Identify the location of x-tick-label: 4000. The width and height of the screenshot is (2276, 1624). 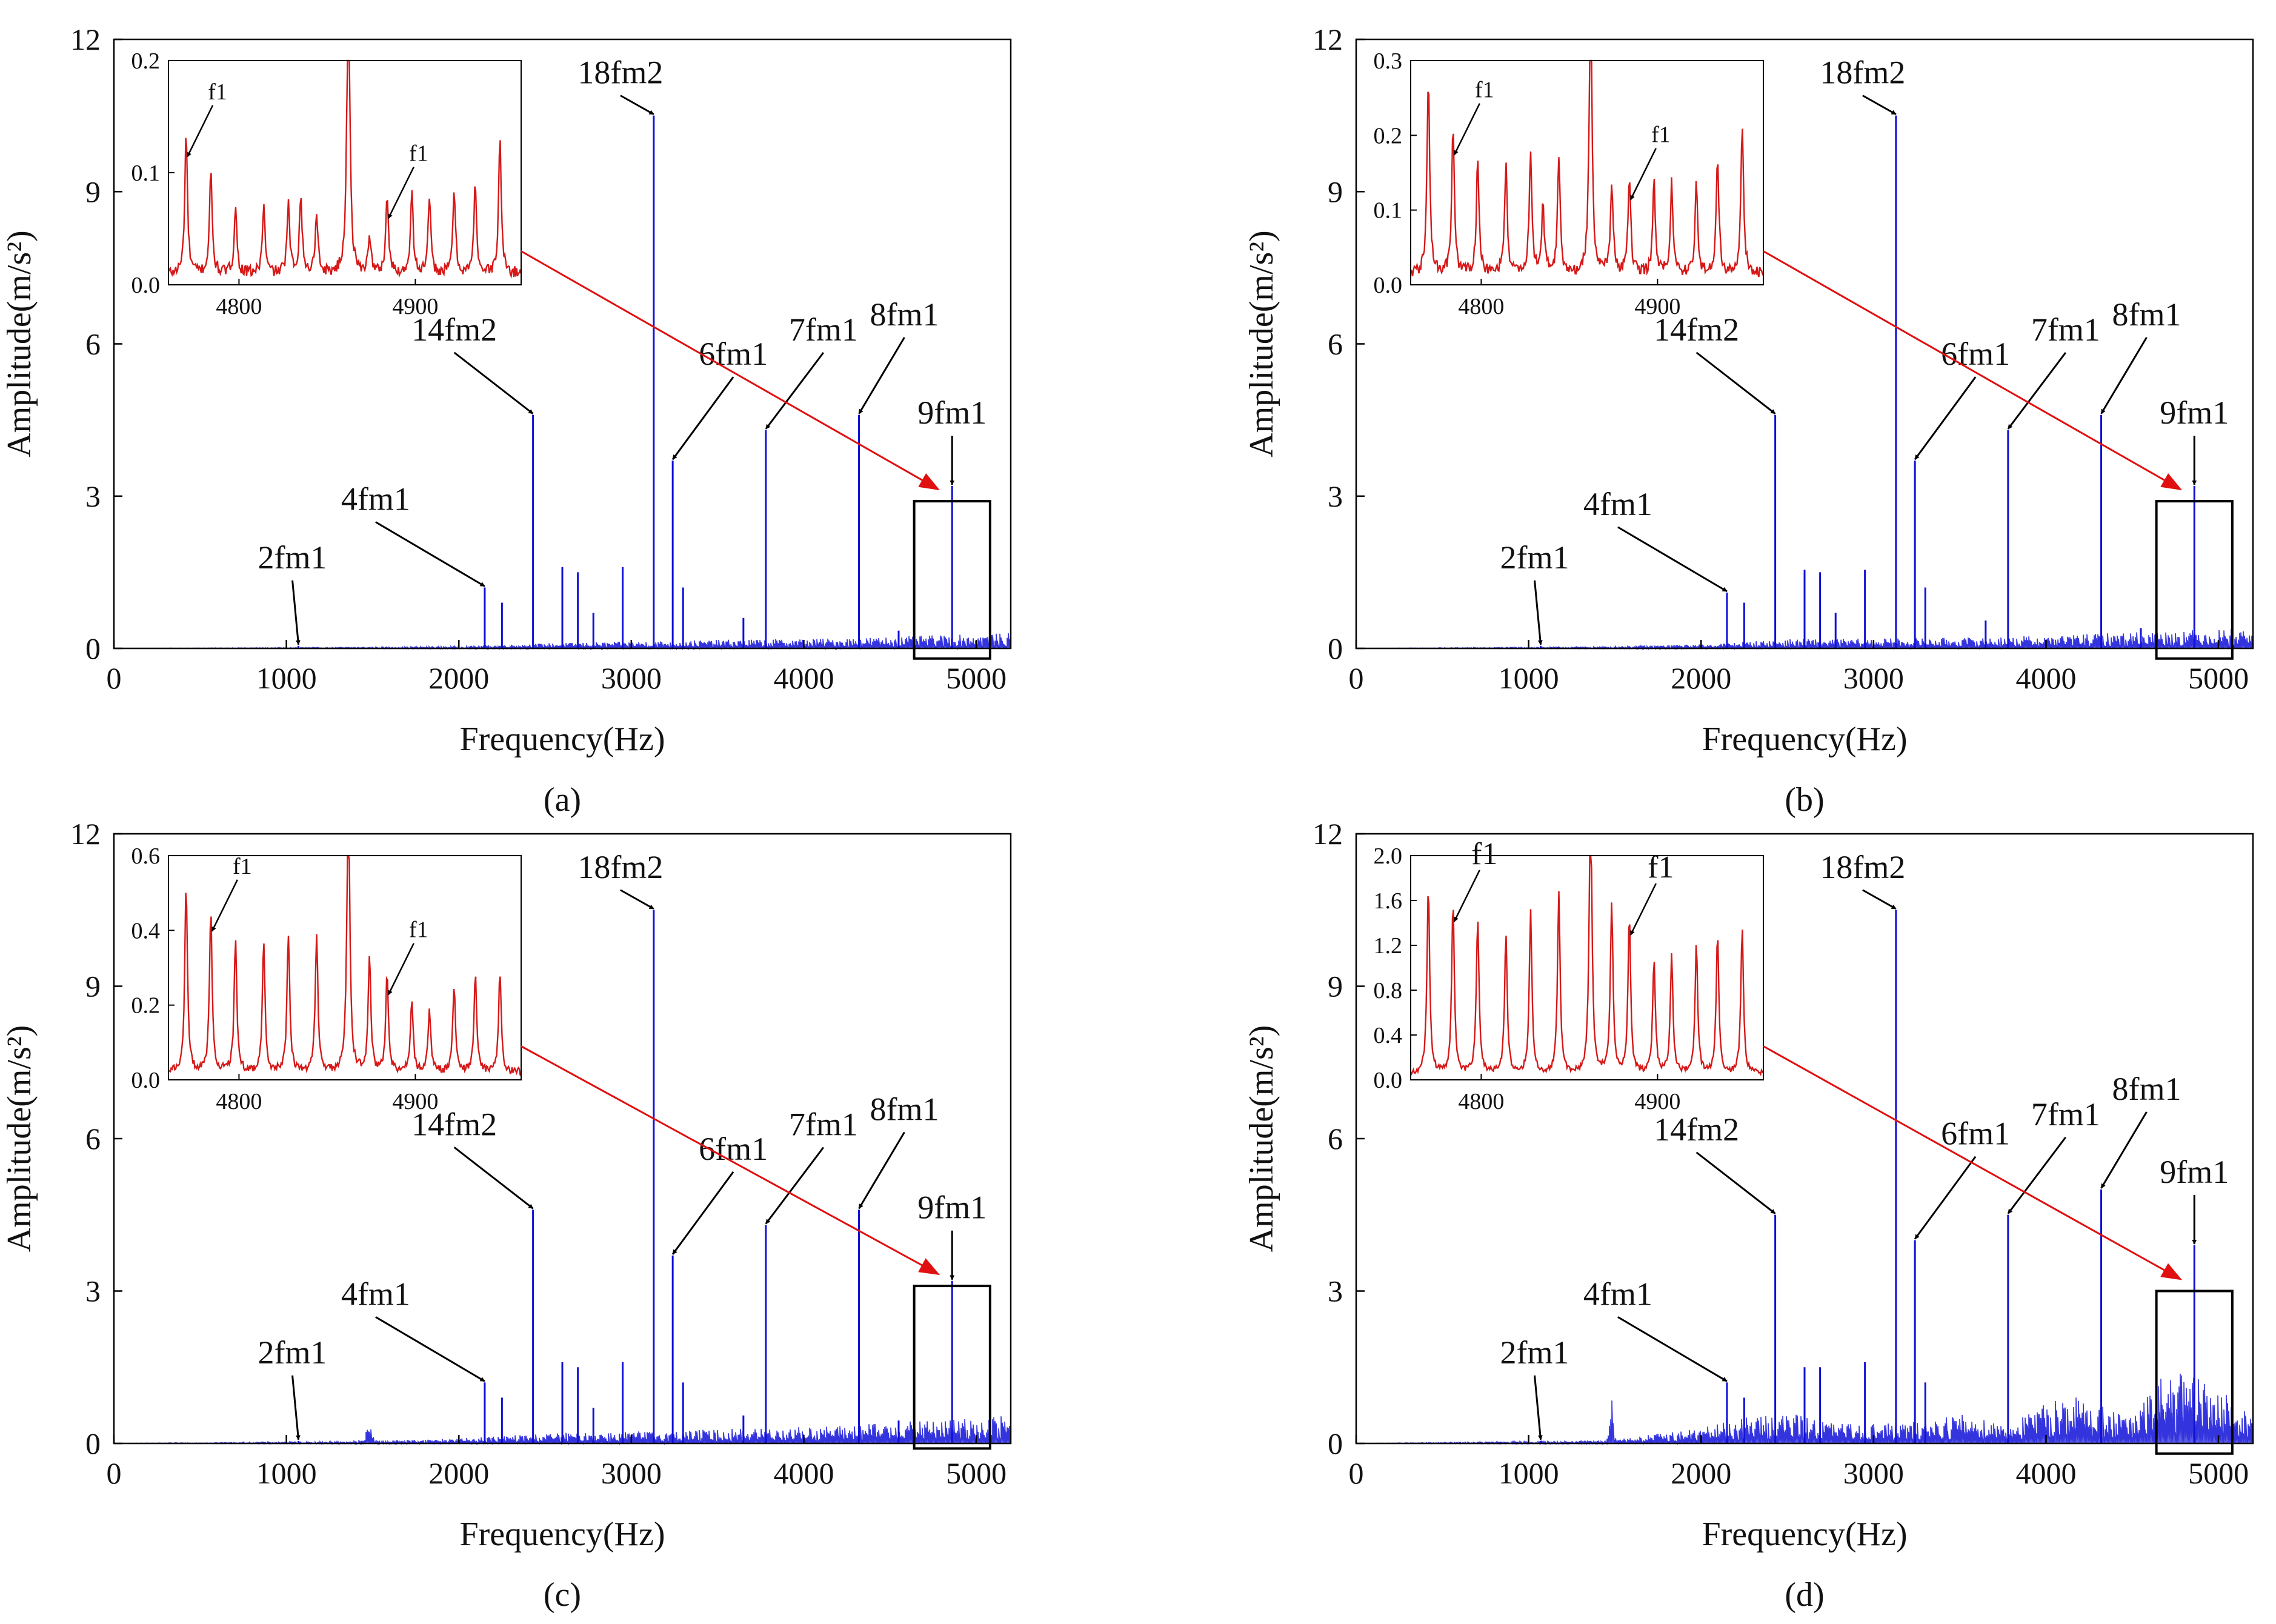
(803, 678).